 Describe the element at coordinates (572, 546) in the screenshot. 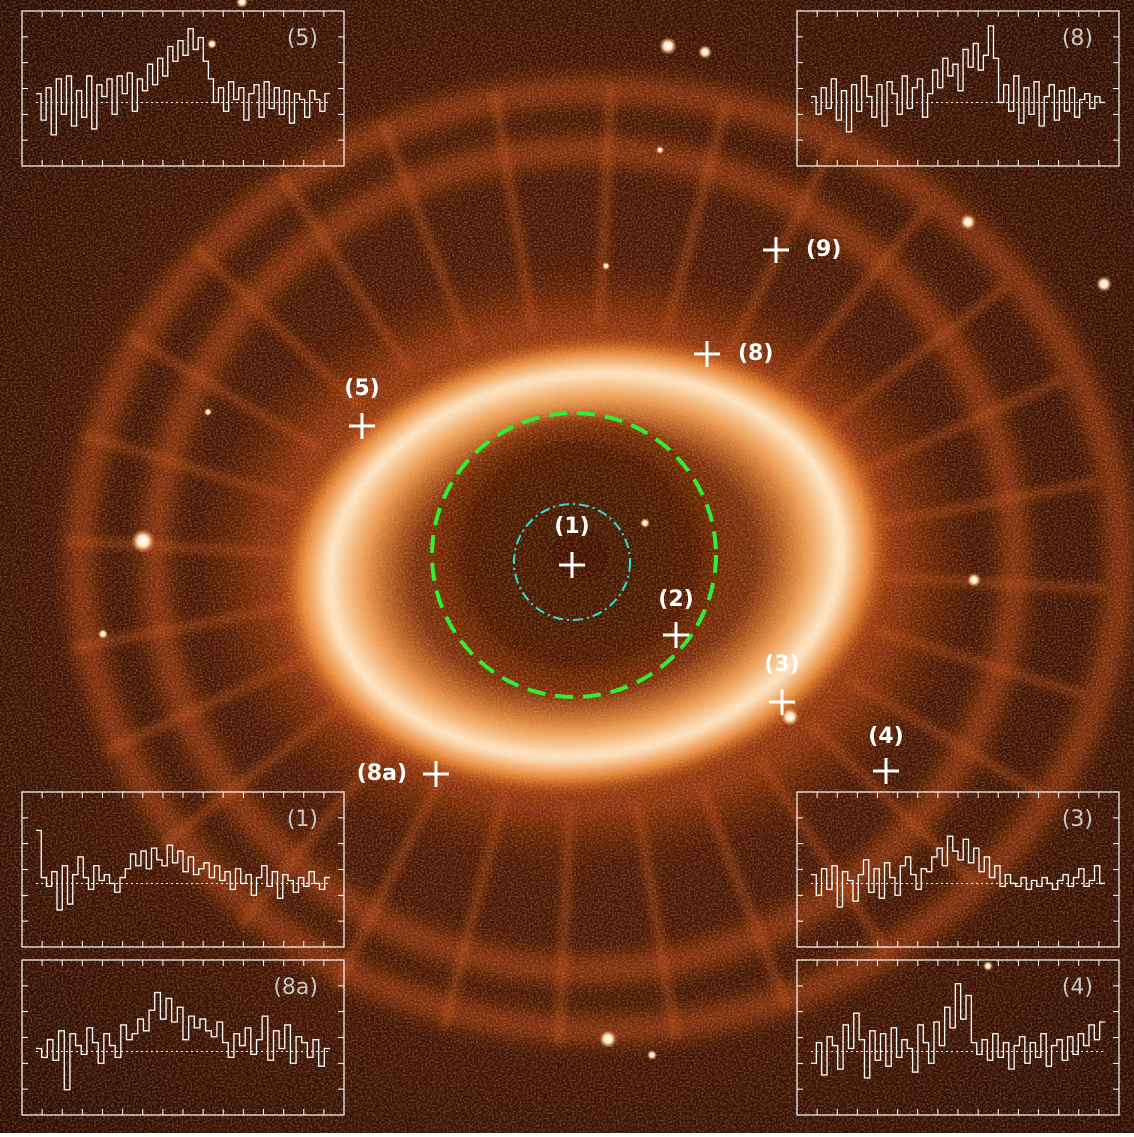

I see `marker-1: (1)` at that location.